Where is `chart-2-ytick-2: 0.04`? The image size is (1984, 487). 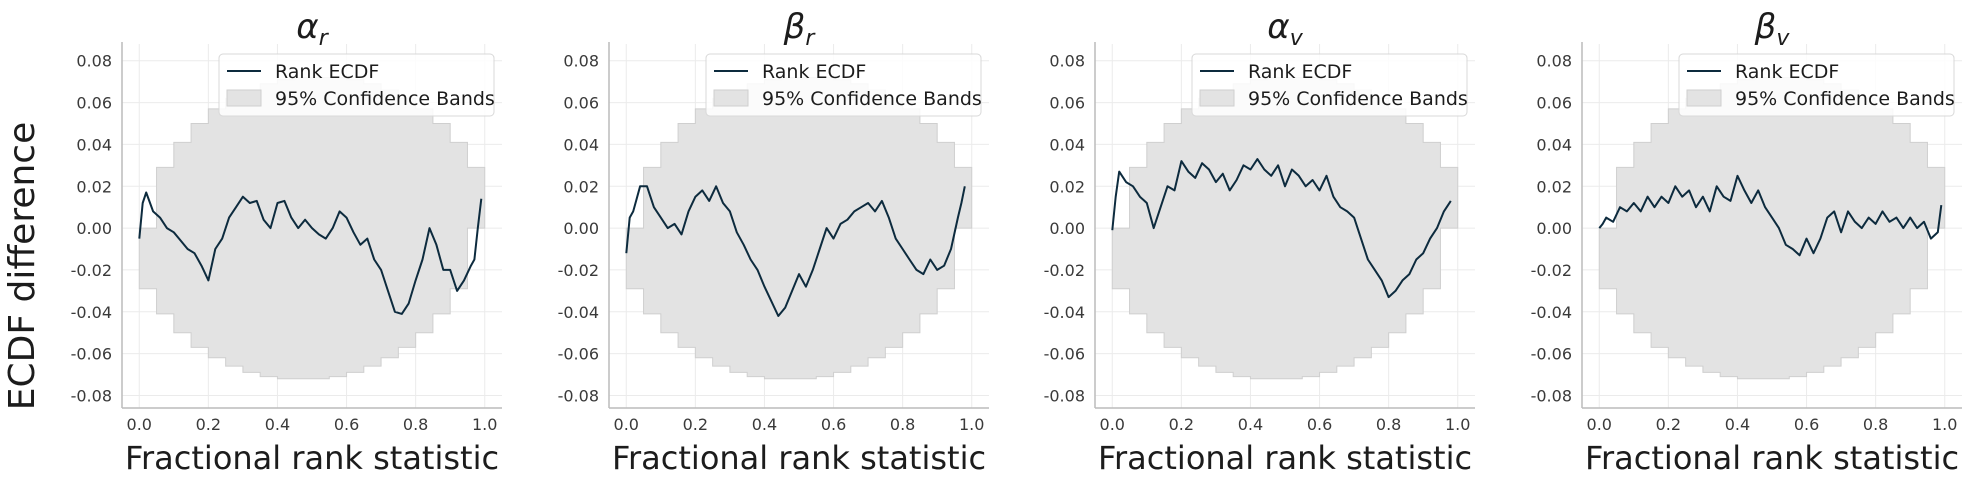
chart-2-ytick-2: 0.04 is located at coordinates (1067, 144).